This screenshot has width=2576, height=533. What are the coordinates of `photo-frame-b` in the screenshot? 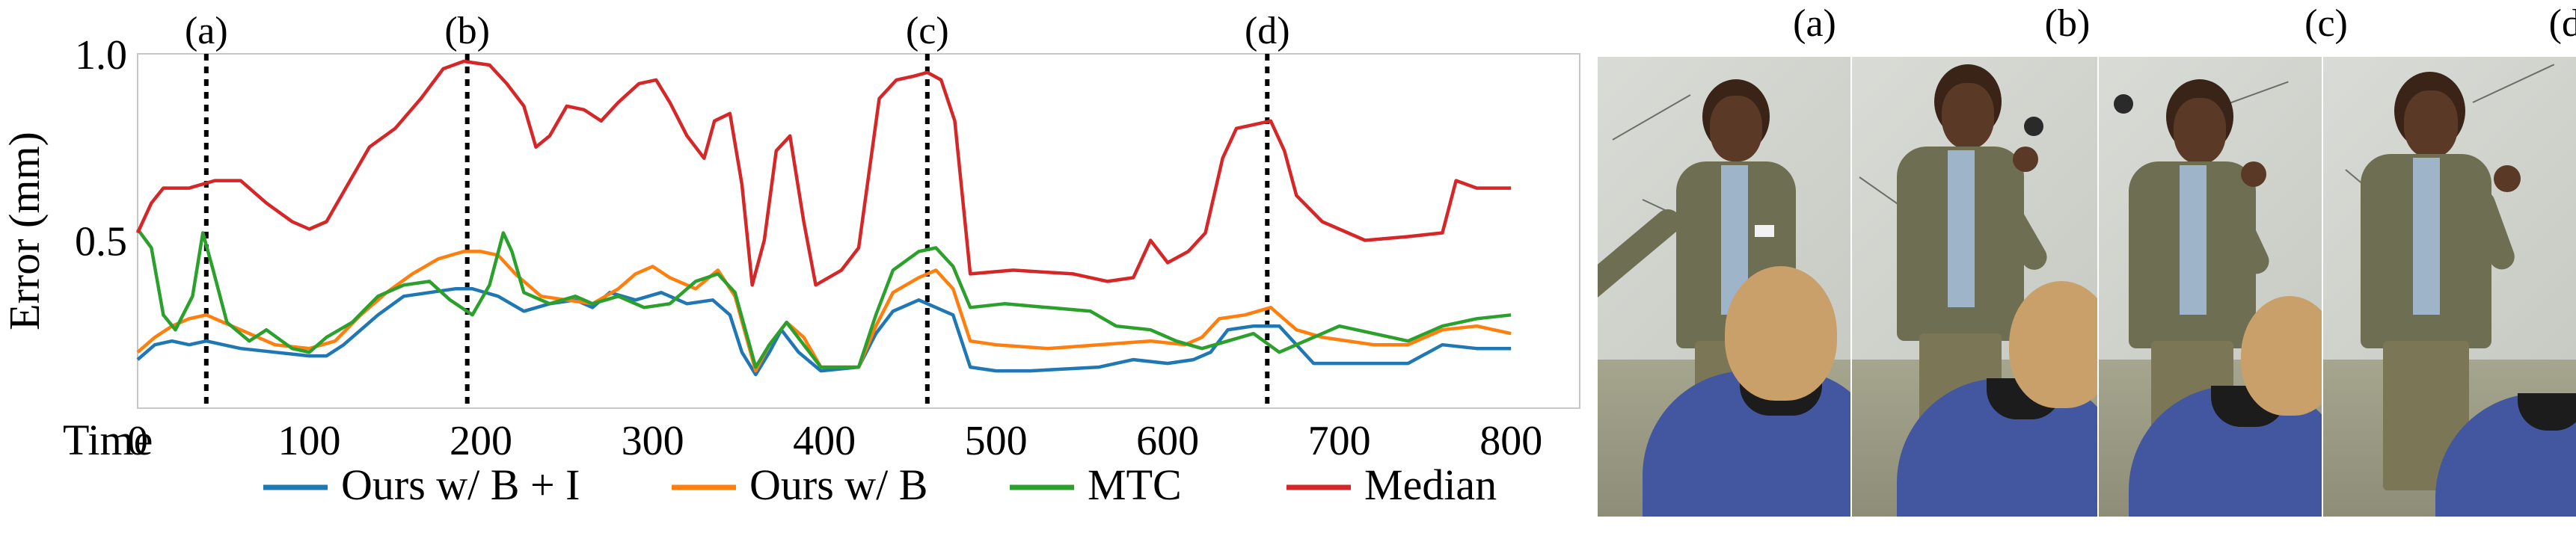 It's located at (1974, 287).